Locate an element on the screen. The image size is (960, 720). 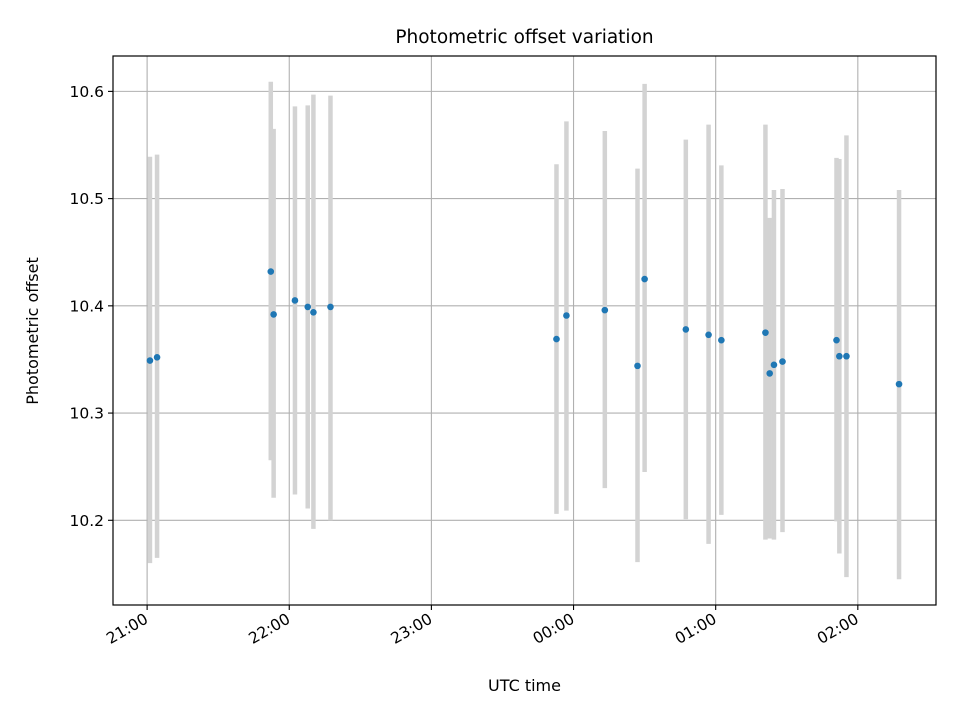
data-points is located at coordinates (524, 328).